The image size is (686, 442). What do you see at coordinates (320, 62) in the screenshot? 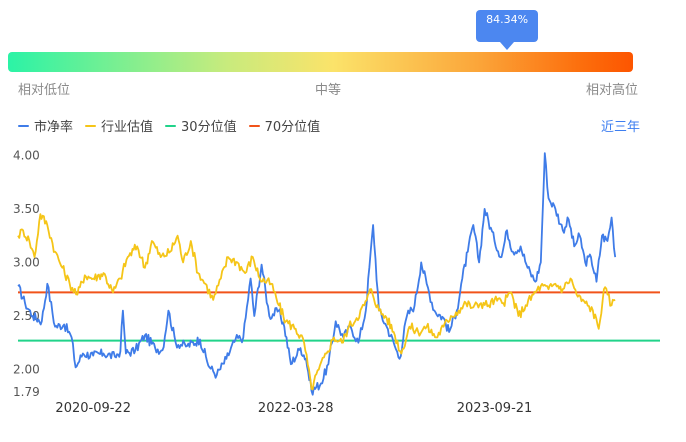
I see `valuation-gauge-bar` at bounding box center [320, 62].